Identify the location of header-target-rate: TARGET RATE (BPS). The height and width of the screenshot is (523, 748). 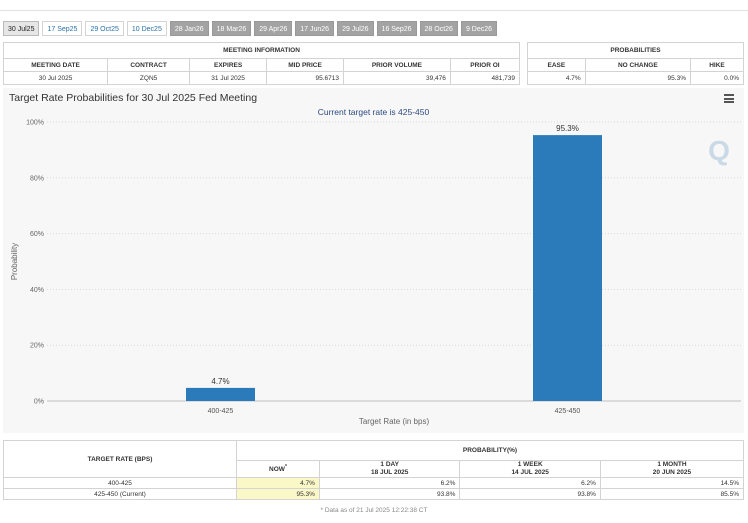
(120, 459).